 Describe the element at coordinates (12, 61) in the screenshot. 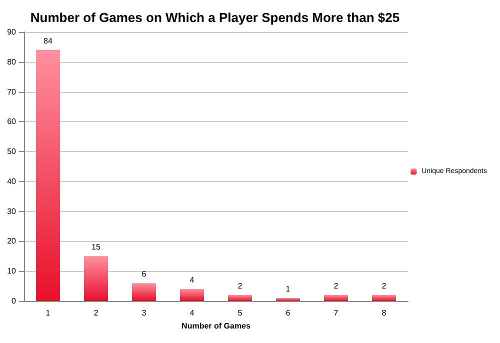

I see `y-tick-label: 80` at that location.